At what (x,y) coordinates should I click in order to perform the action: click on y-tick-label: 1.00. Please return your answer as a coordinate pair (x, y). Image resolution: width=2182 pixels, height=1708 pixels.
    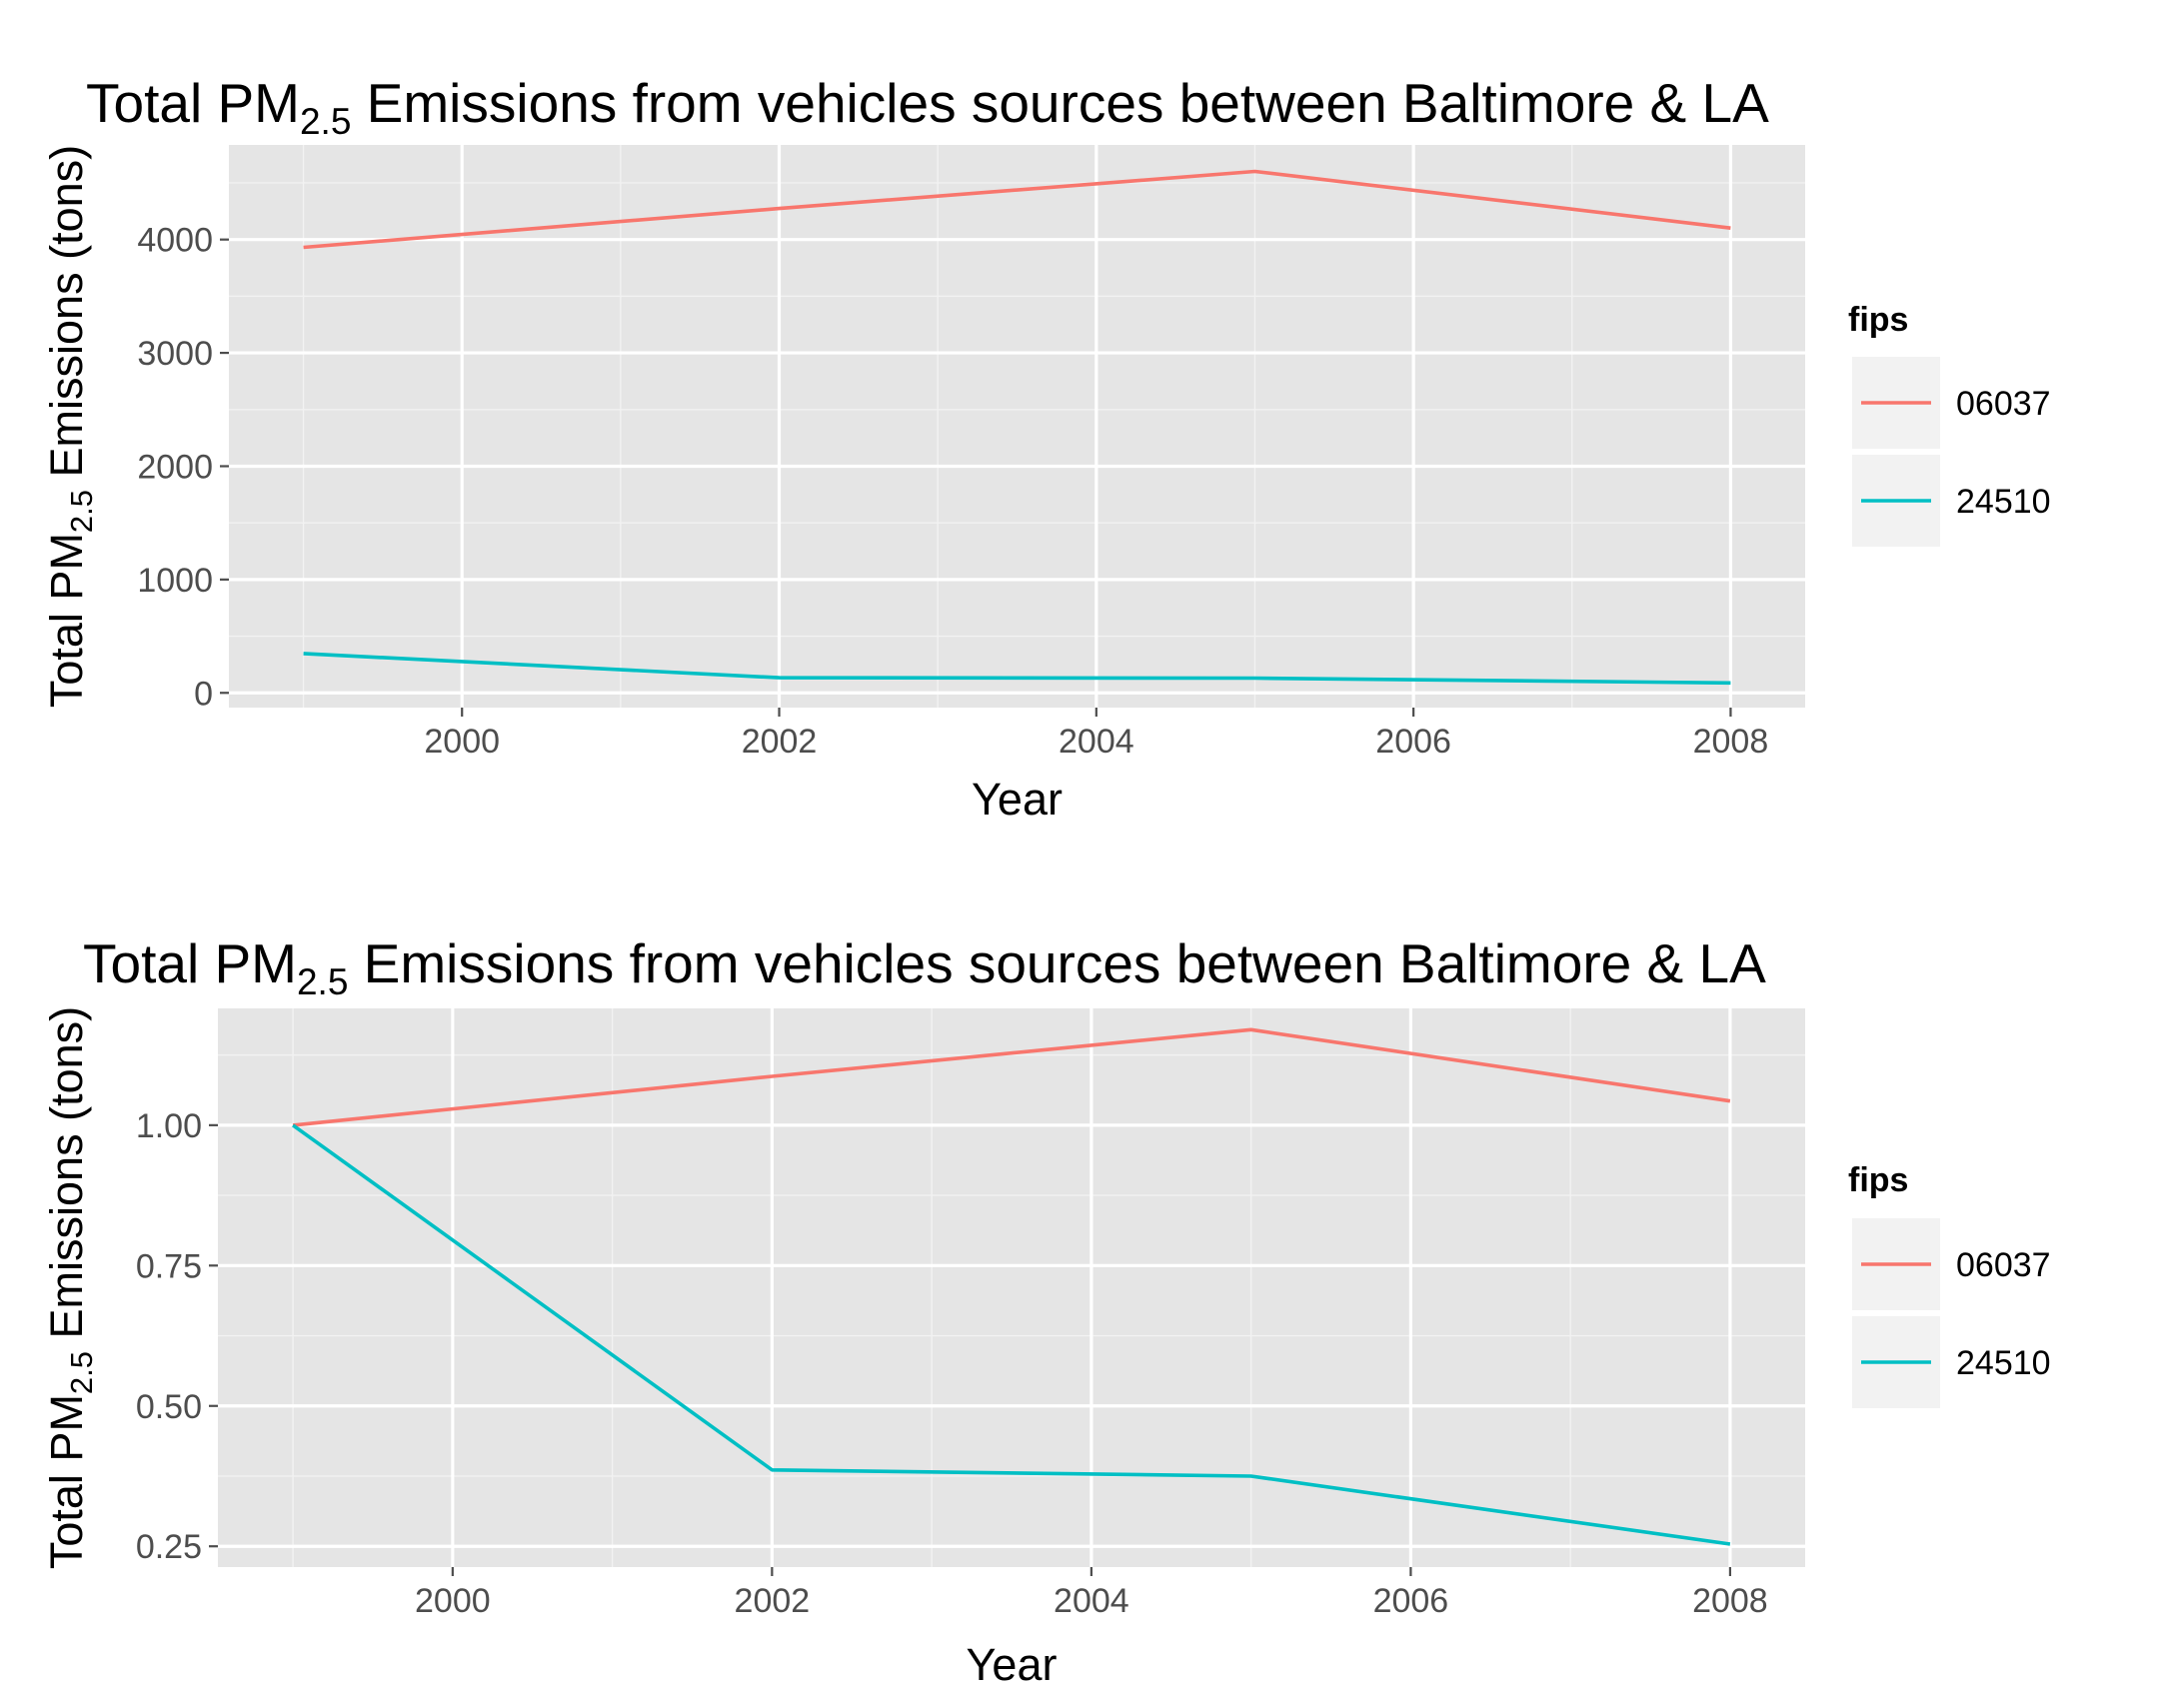
    Looking at the image, I should click on (169, 1126).